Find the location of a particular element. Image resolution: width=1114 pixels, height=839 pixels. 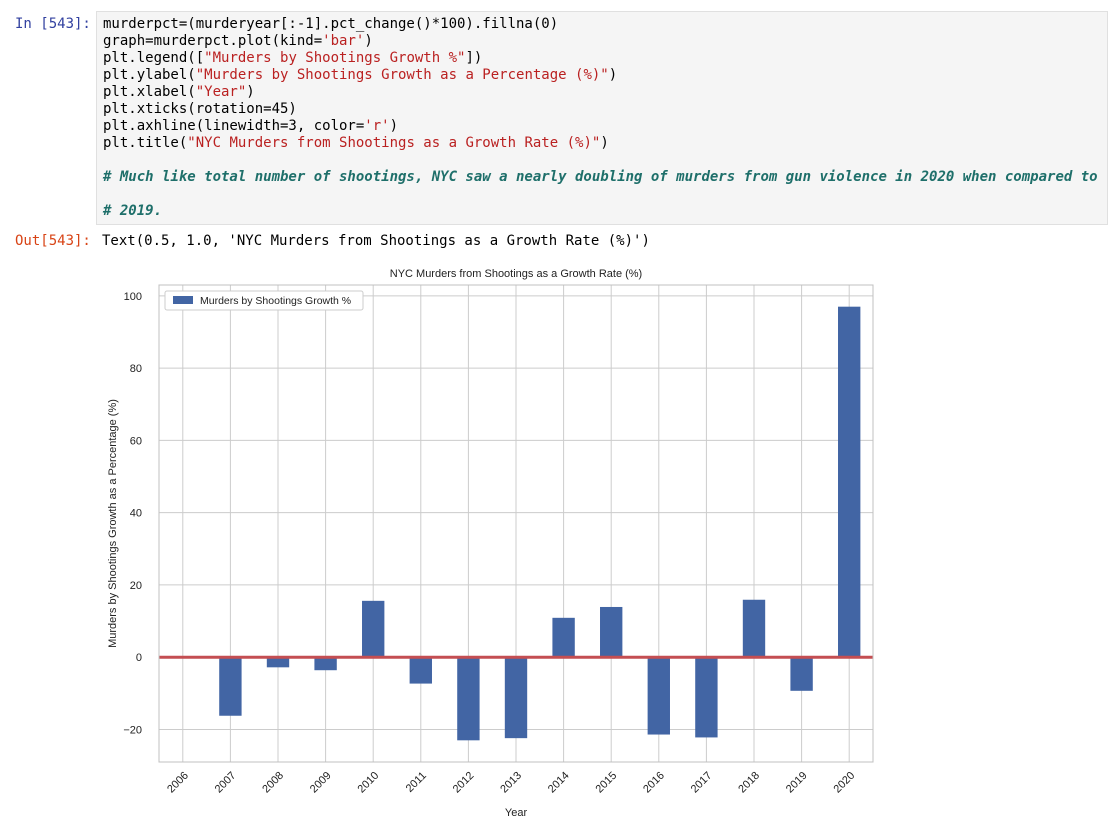

legend-swatch is located at coordinates (183, 300).